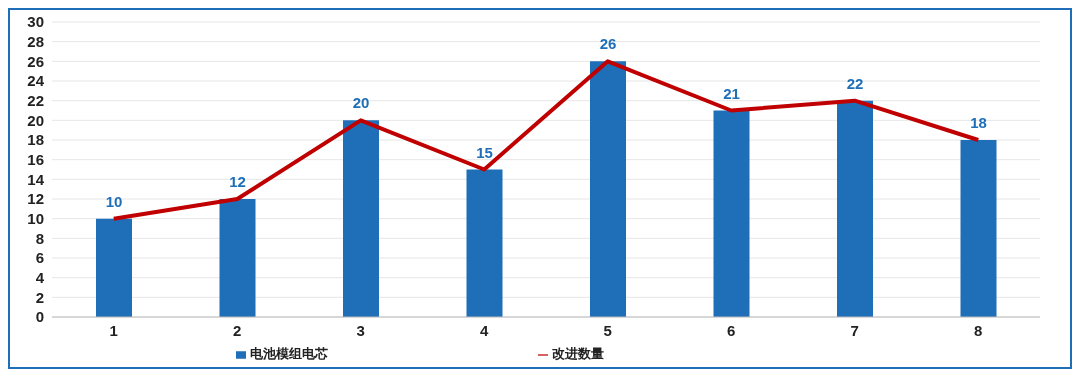 Image resolution: width=1080 pixels, height=377 pixels. Describe the element at coordinates (35, 159) in the screenshot. I see `y-tick-label: 16` at that location.